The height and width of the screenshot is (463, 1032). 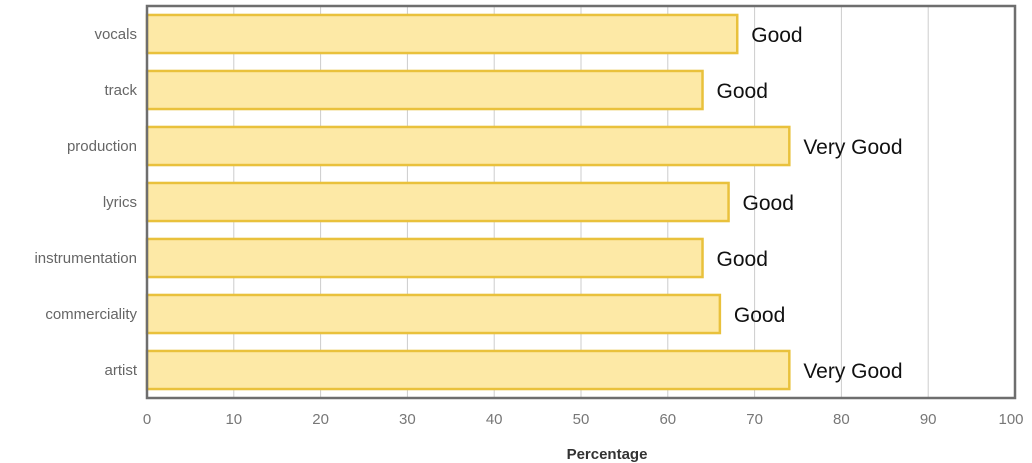 I want to click on x-tick-label: 30, so click(x=407, y=419).